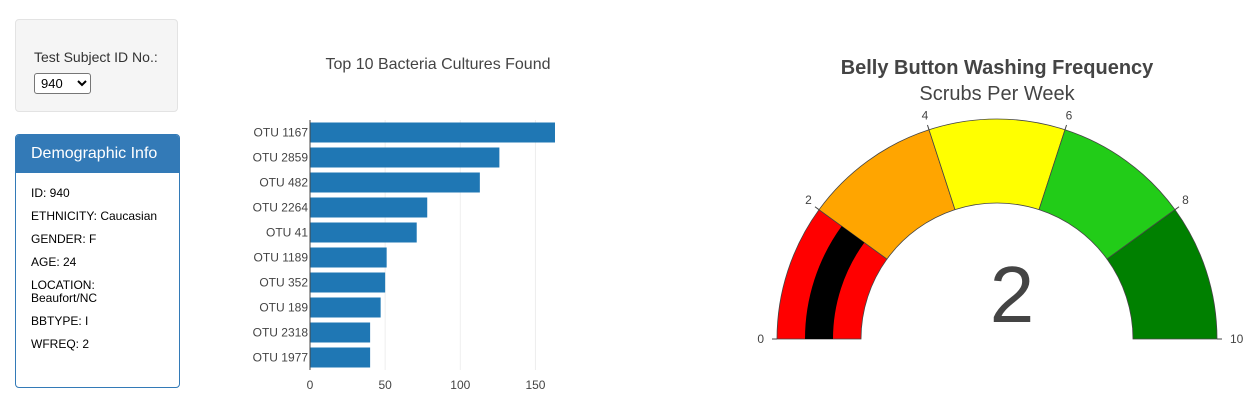  What do you see at coordinates (535, 385) in the screenshot?
I see `bar-x-tick-label: 150` at bounding box center [535, 385].